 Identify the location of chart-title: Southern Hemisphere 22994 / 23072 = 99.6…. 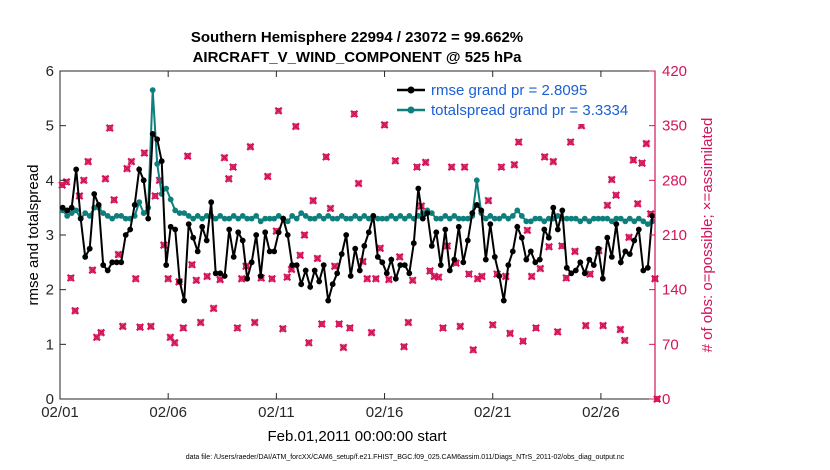
(357, 37).